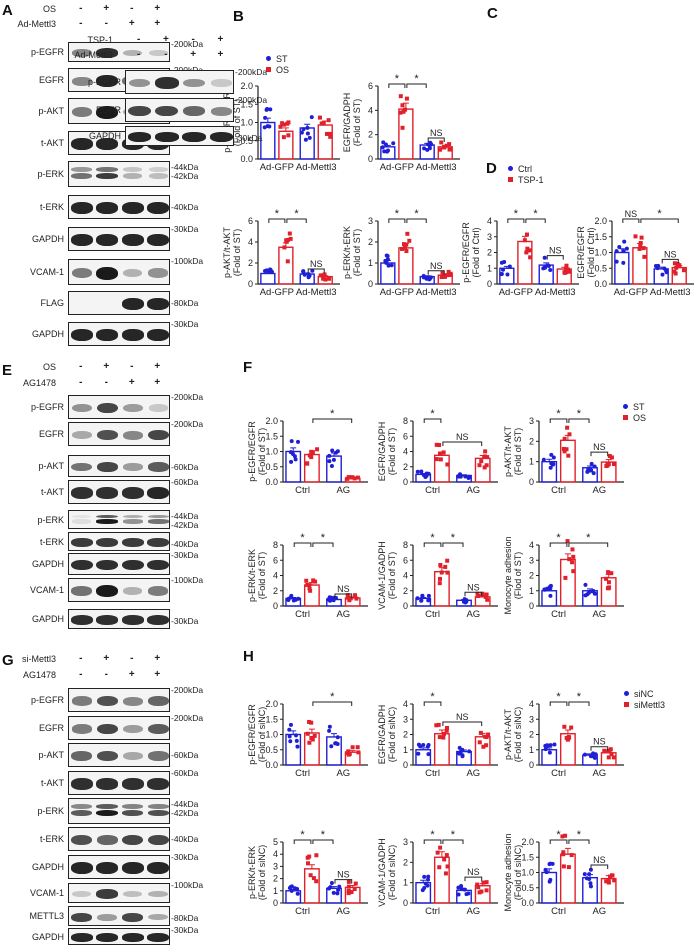 This screenshot has height=948, width=695. Describe the element at coordinates (49, 9) in the screenshot. I see `condition-label: OS` at that location.